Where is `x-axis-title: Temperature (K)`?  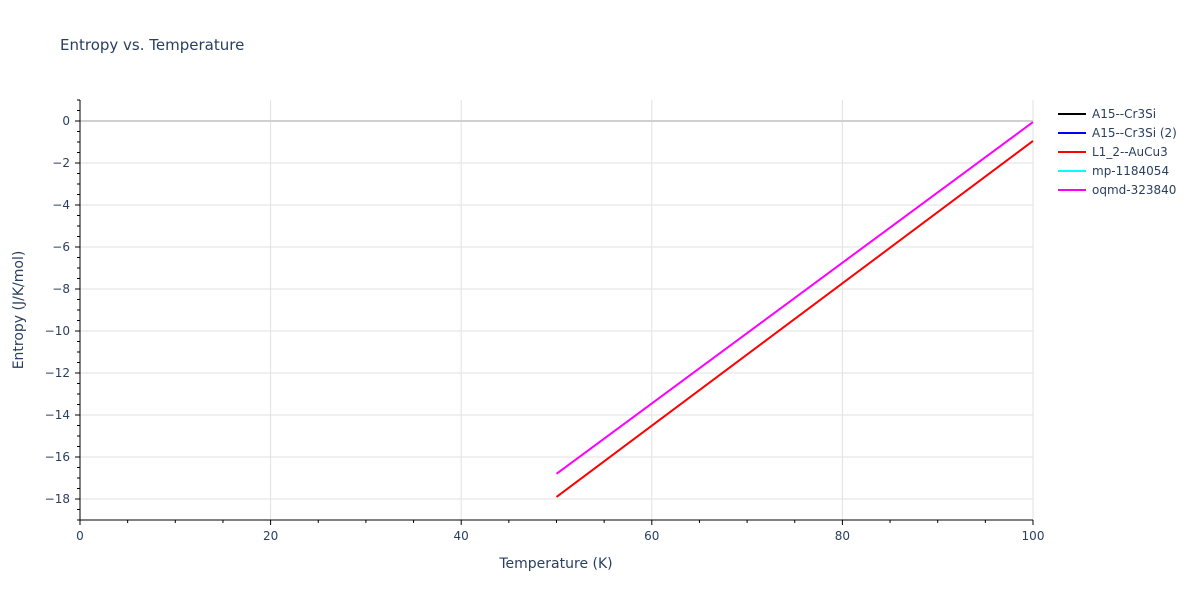 x-axis-title: Temperature (K) is located at coordinates (555, 564).